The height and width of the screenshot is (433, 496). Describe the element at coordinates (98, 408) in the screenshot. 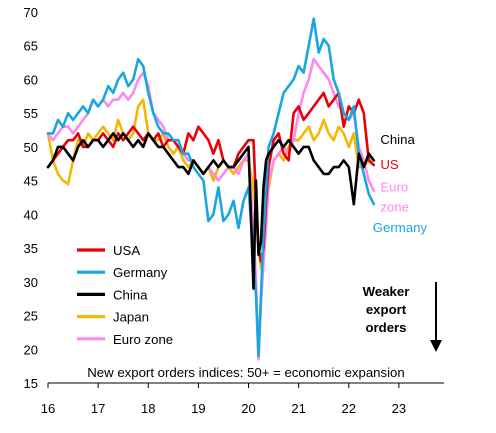

I see `x-tick-label: 17` at that location.